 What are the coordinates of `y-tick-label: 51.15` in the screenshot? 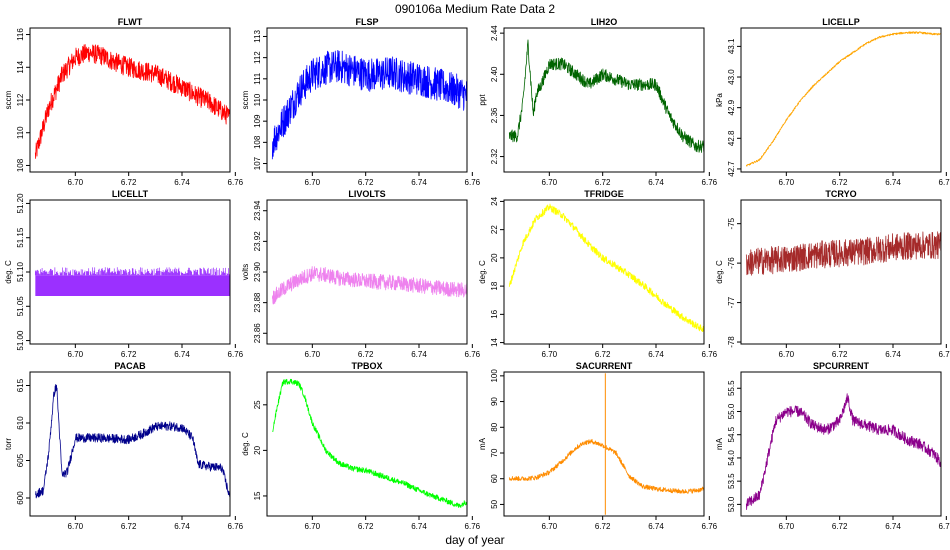 It's located at (20, 237).